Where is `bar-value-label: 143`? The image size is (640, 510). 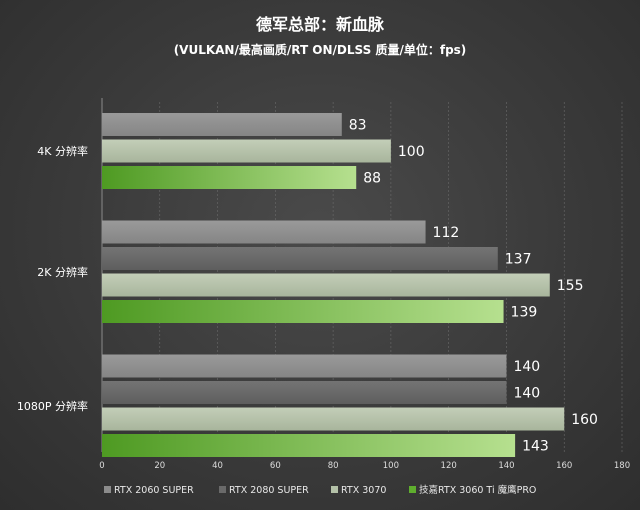 bar-value-label: 143 is located at coordinates (535, 447).